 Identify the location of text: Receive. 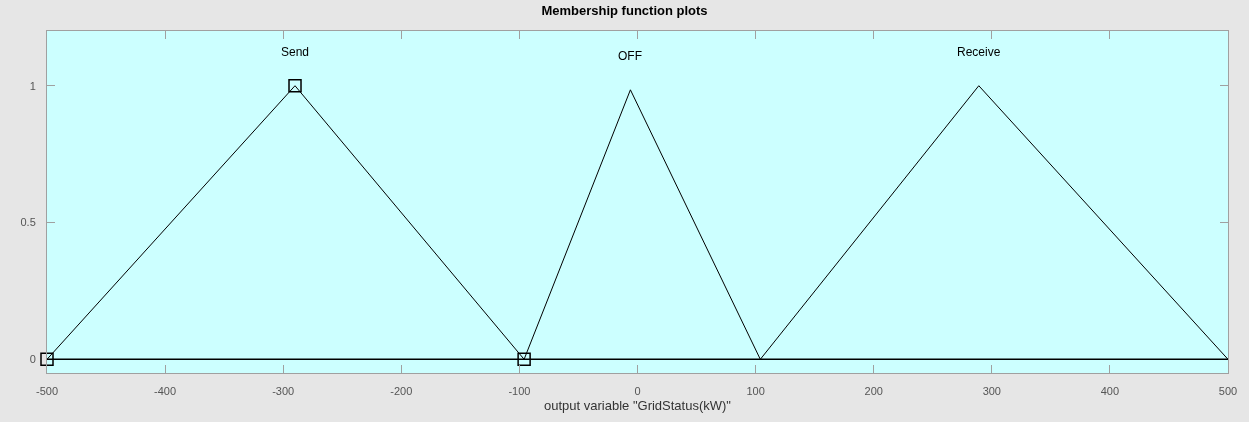
(979, 52).